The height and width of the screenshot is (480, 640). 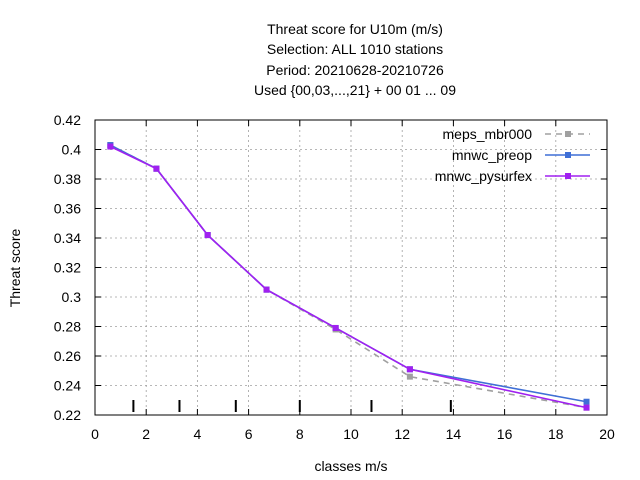 I want to click on x-tick-label: 2, so click(x=146, y=434).